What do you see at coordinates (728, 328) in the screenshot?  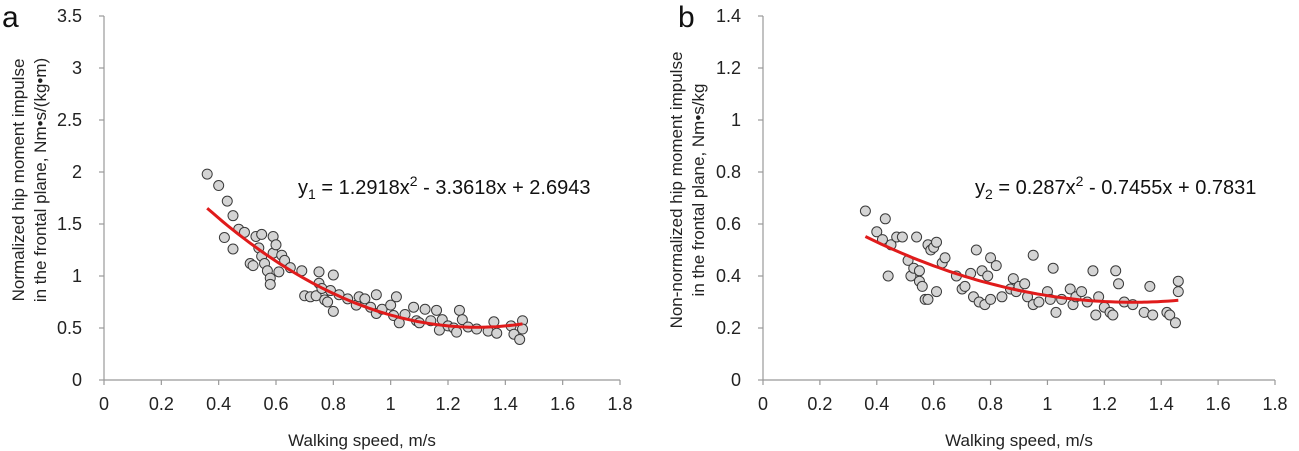 I see `y-tick-label: 0.2` at bounding box center [728, 328].